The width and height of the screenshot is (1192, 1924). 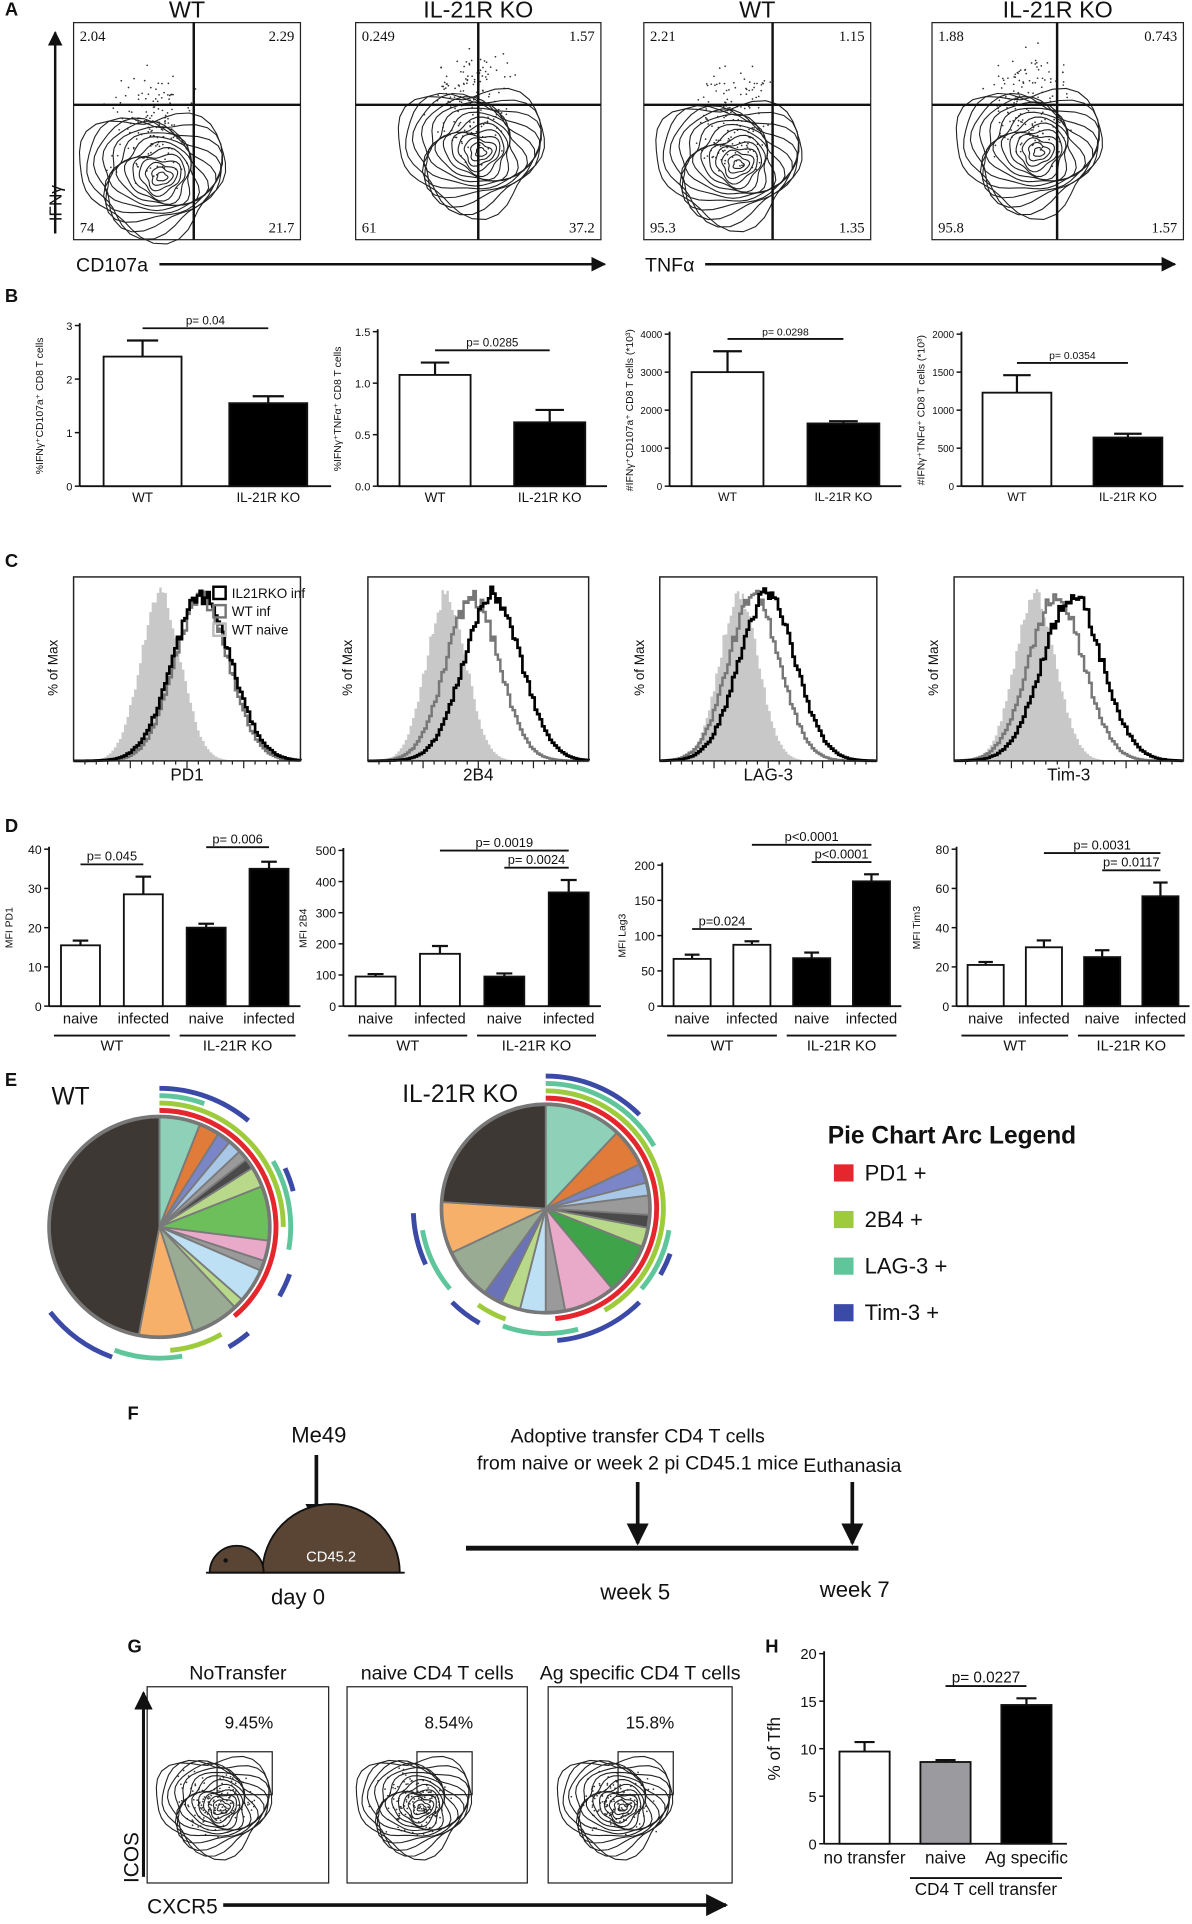 What do you see at coordinates (644, 866) in the screenshot?
I see `y-tick-label: 200` at bounding box center [644, 866].